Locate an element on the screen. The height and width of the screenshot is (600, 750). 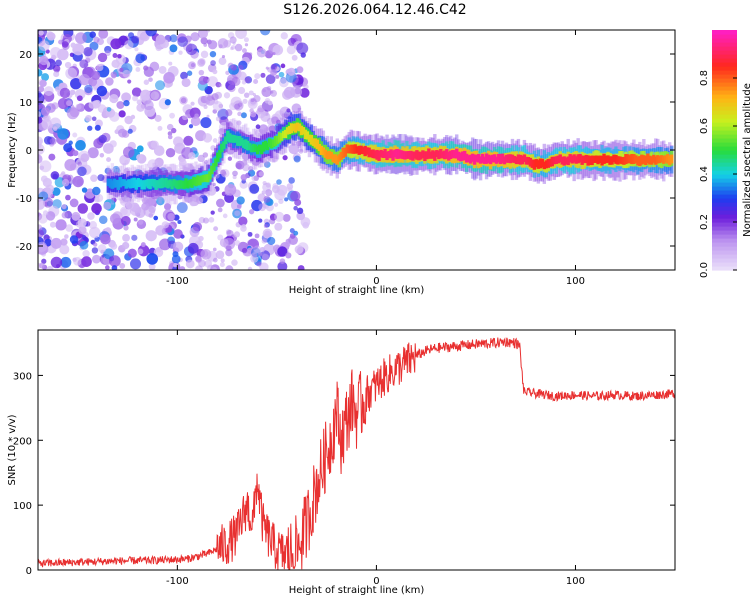
y-tick-label: -10 is located at coordinates (24, 199).